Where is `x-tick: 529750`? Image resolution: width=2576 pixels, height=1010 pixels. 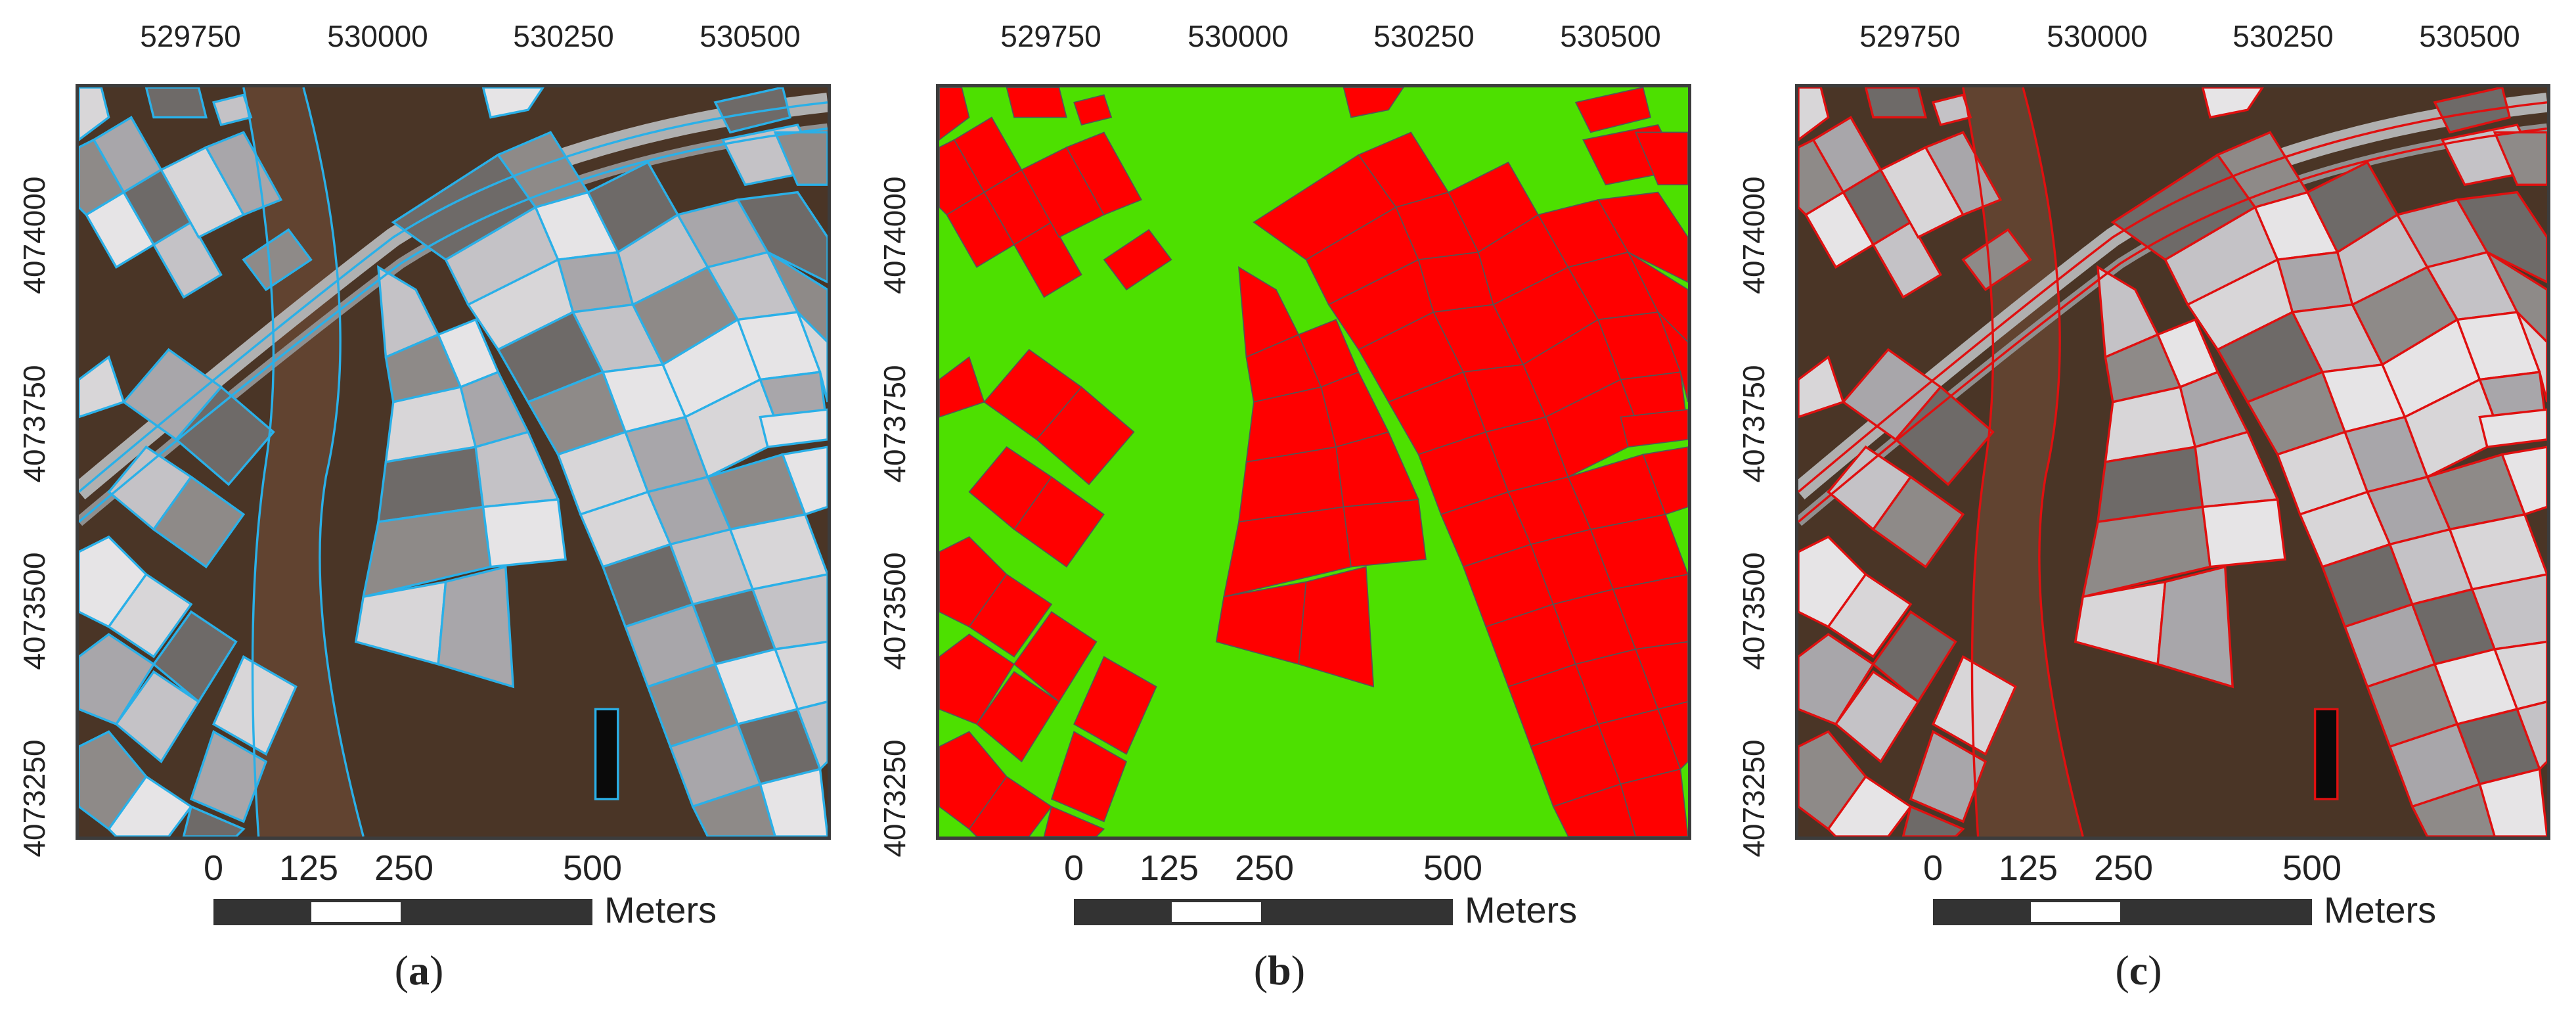 x-tick: 529750 is located at coordinates (1910, 36).